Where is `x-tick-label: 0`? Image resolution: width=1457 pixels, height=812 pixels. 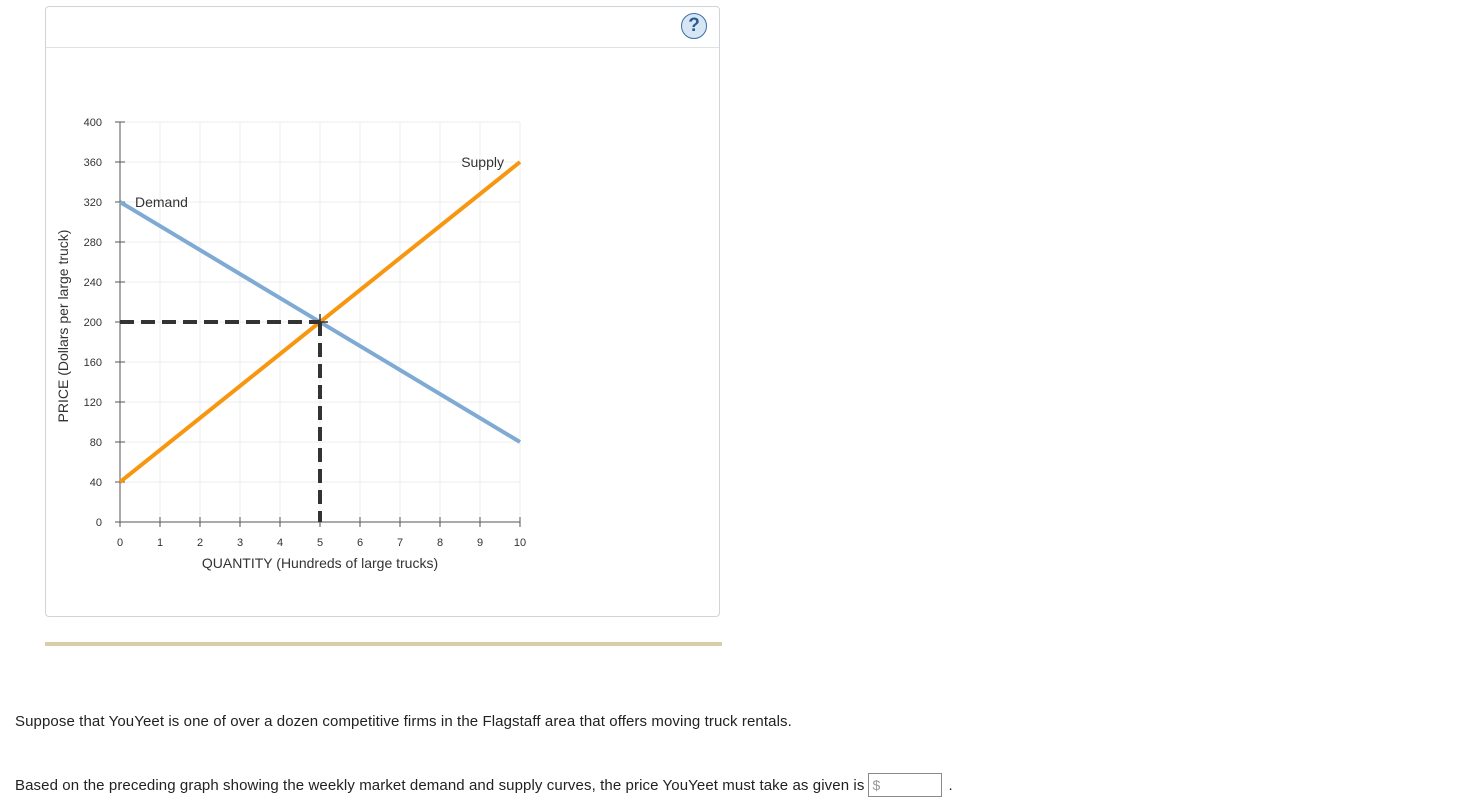
x-tick-label: 0 is located at coordinates (120, 543).